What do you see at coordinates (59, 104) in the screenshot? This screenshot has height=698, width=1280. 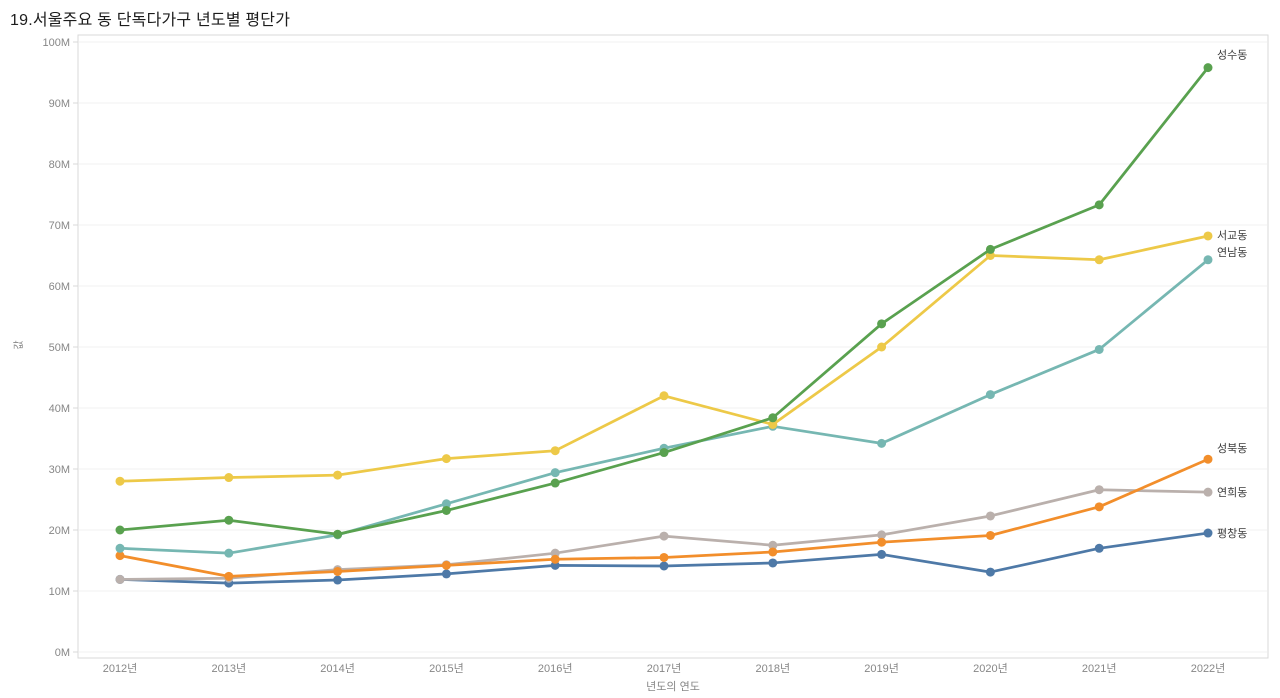 I see `y-tick-label: 90M` at bounding box center [59, 104].